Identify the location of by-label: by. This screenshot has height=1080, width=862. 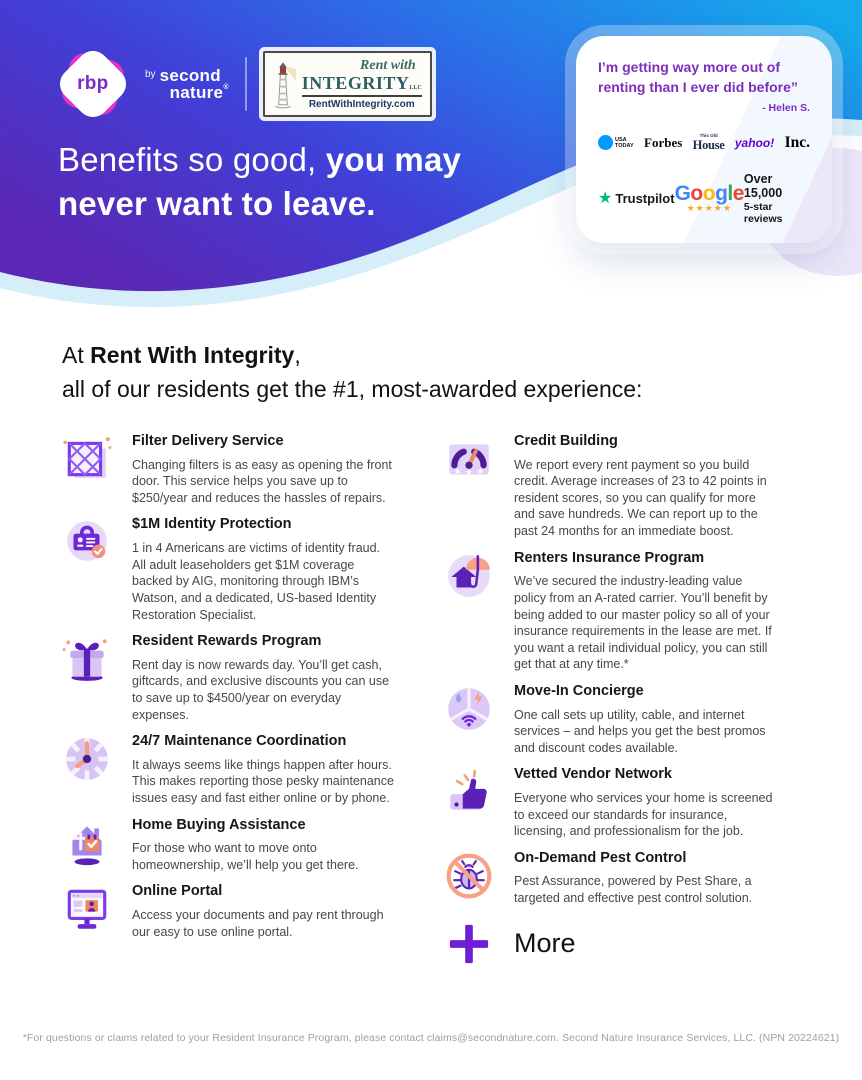
(150, 74).